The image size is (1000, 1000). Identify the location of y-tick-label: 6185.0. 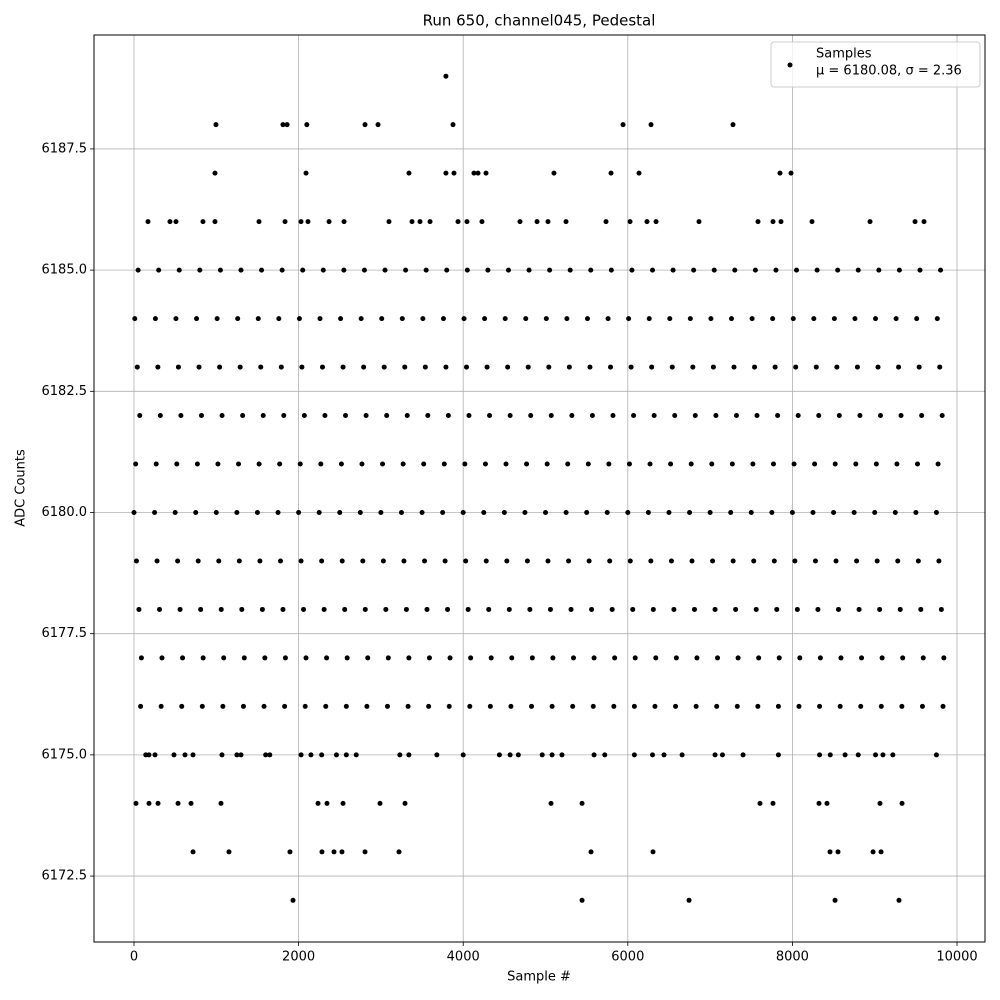
(65, 270).